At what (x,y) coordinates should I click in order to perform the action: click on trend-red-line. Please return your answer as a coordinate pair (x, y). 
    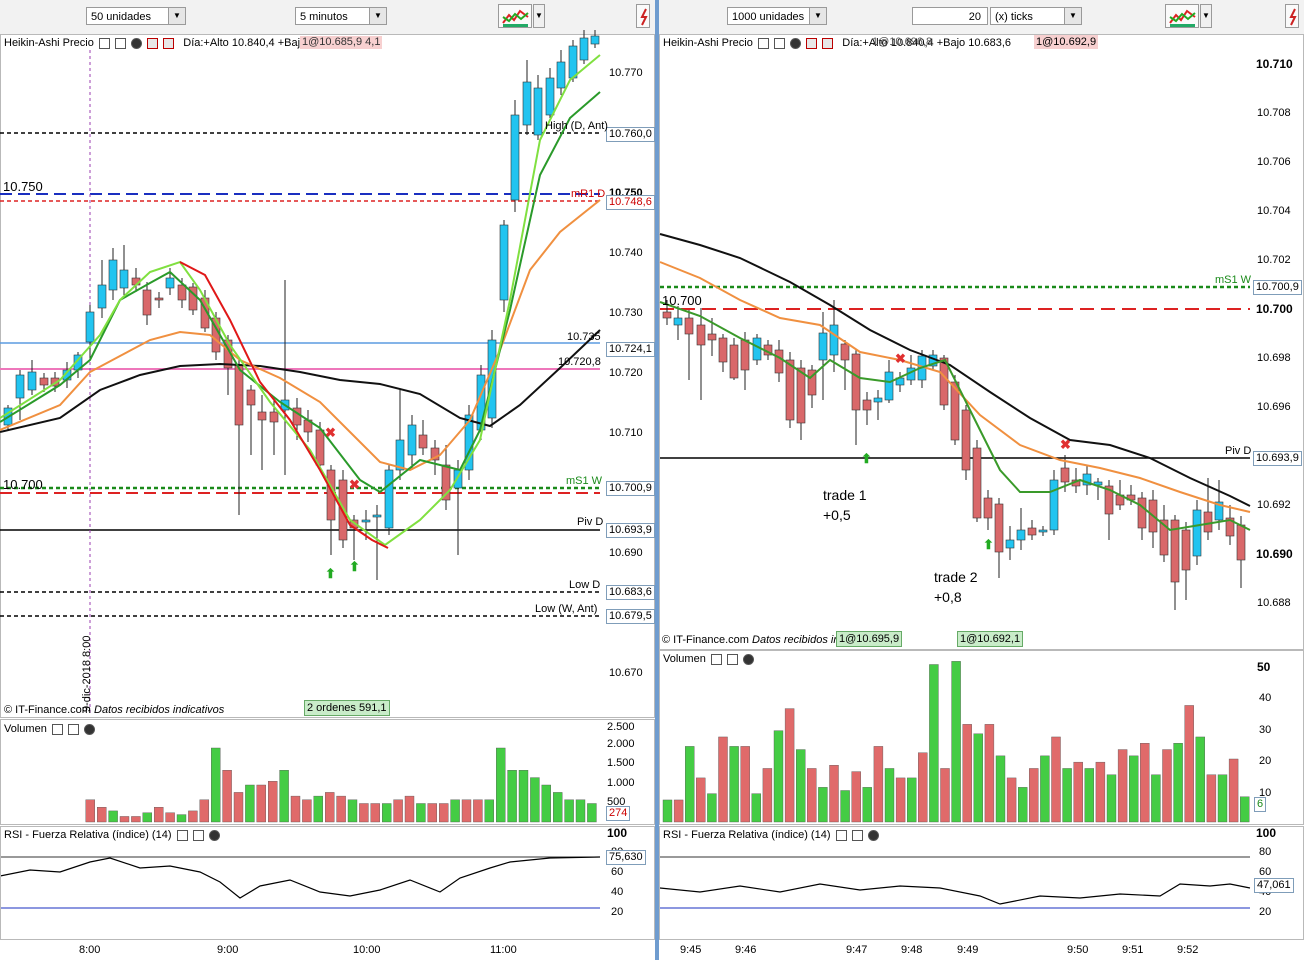
    Looking at the image, I should click on (284, 405).